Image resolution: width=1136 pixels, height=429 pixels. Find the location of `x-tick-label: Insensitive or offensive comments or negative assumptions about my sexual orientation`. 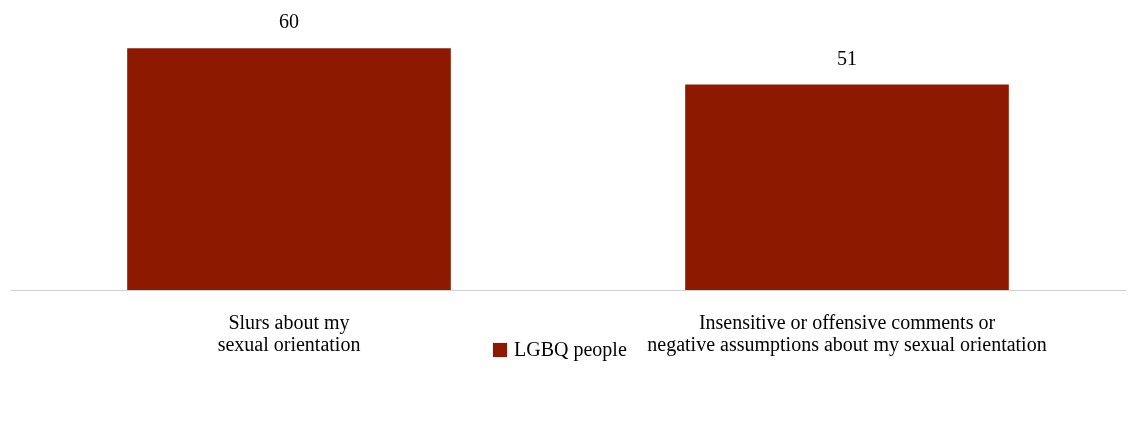

x-tick-label: Insensitive or offensive comments or negative assumptions about my sexual orientation is located at coordinates (847, 333).